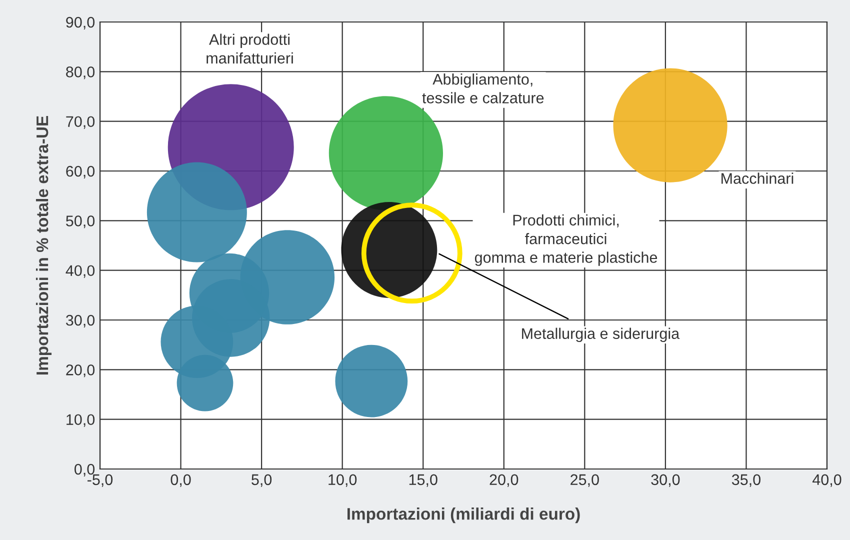  What do you see at coordinates (100, 480) in the screenshot?
I see `x-tick-label: -5,0` at bounding box center [100, 480].